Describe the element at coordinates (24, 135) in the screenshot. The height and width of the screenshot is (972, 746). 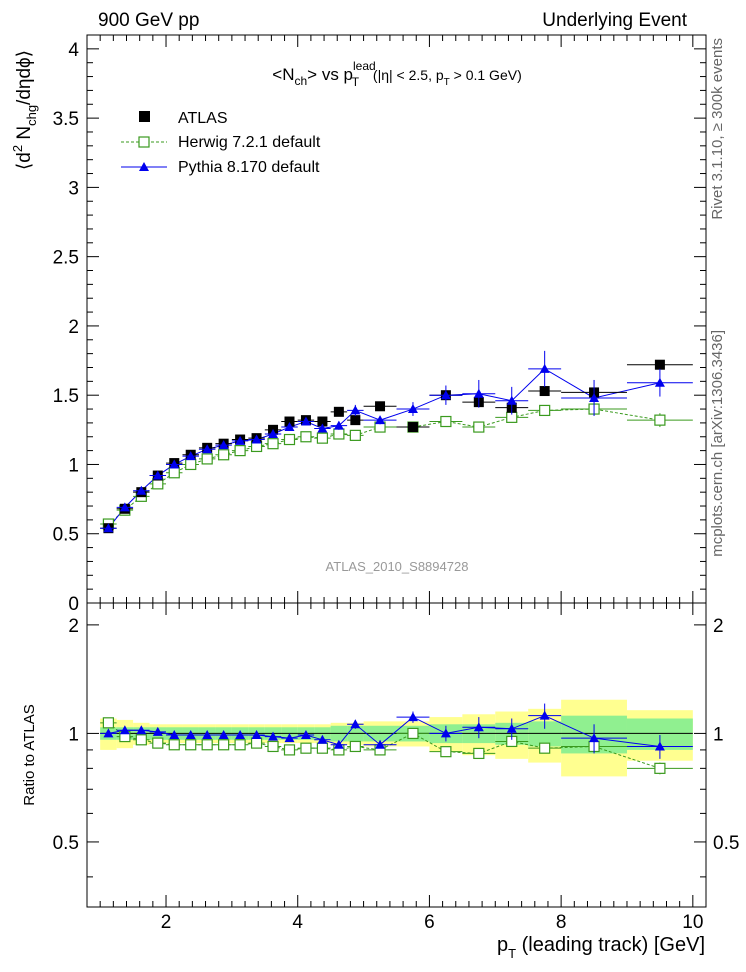
I see `ylabel-part-b: N` at that location.